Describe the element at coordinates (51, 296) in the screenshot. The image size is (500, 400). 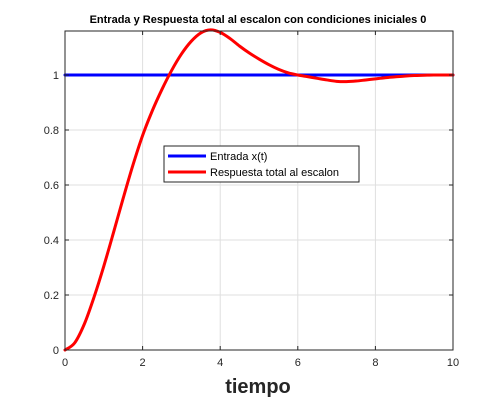
I see `y-tick-label: 0.2` at that location.